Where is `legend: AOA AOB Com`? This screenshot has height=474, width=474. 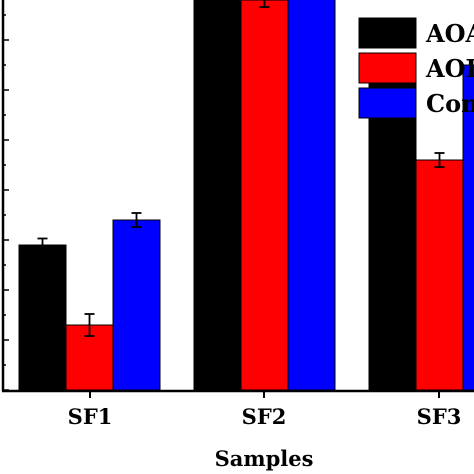
legend: AOA AOB Com is located at coordinates (416, 68).